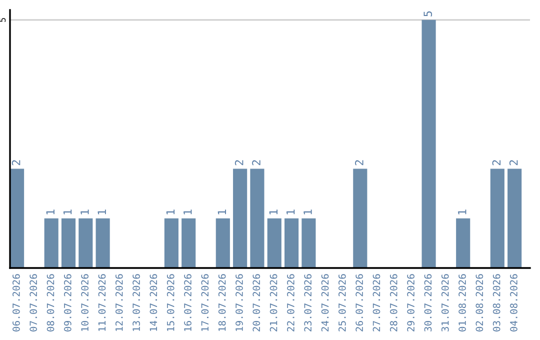 This screenshot has width=540, height=340. I want to click on x-tick-label: 04.08.2026, so click(514, 303).